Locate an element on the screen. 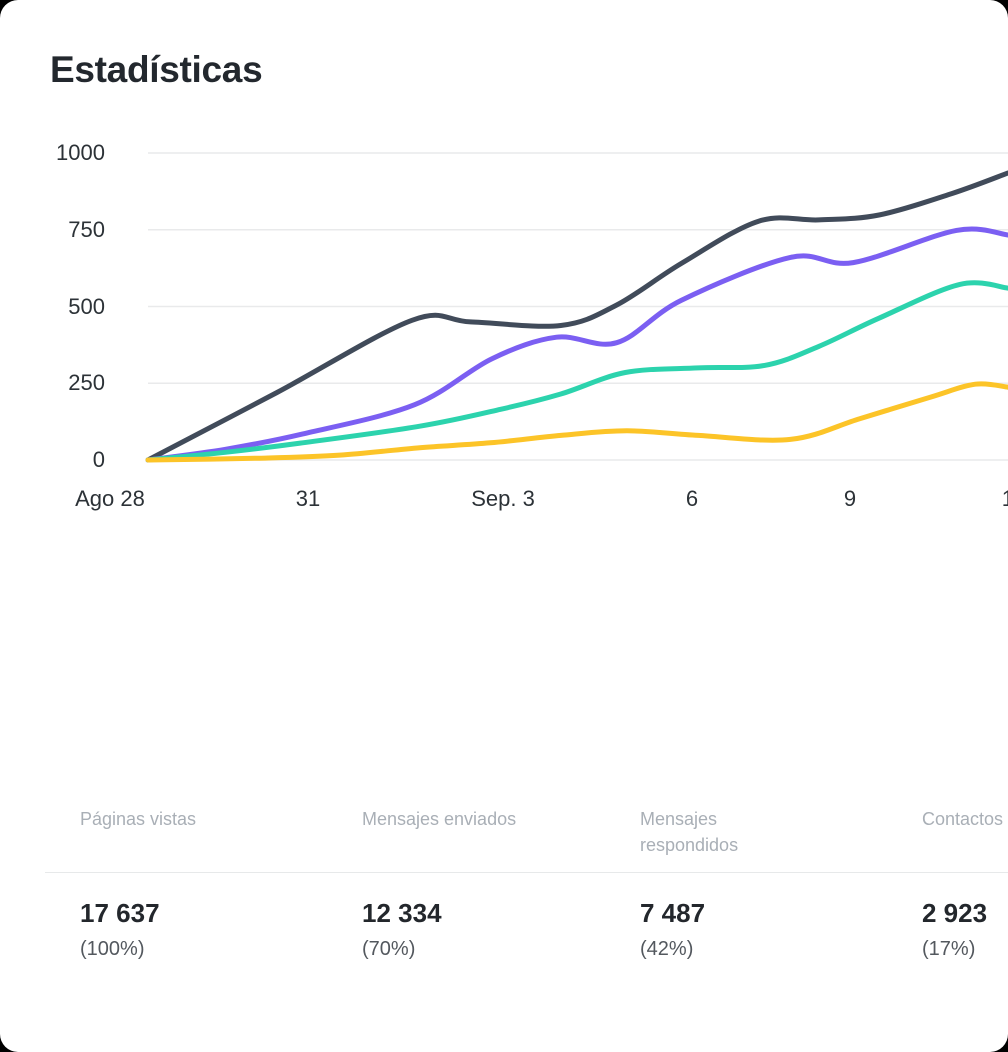 The image size is (1008, 1052). page-title: Estadísticas is located at coordinates (156, 69).